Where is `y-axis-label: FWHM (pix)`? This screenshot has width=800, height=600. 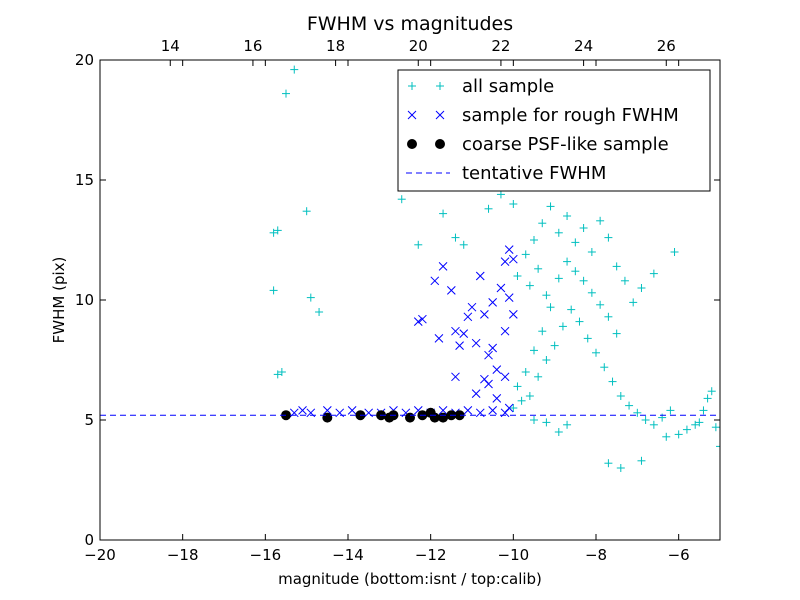
y-axis-label: FWHM (pix) is located at coordinates (59, 300).